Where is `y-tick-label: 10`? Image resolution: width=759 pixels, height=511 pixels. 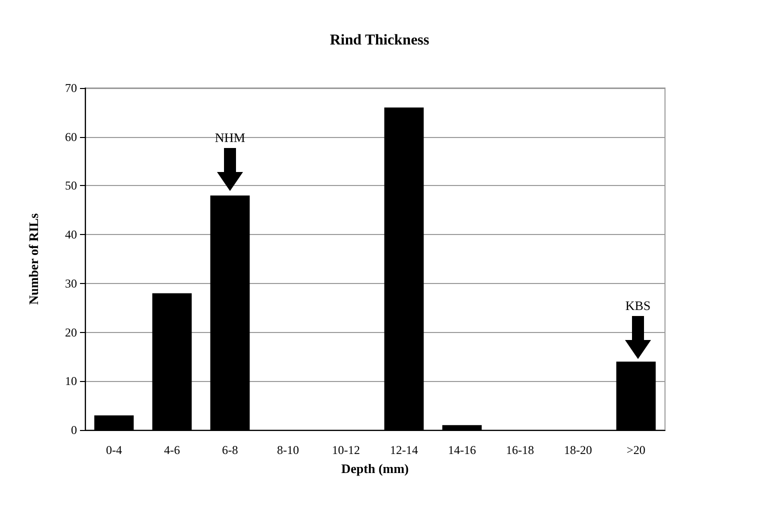 y-tick-label: 10 is located at coordinates (71, 381).